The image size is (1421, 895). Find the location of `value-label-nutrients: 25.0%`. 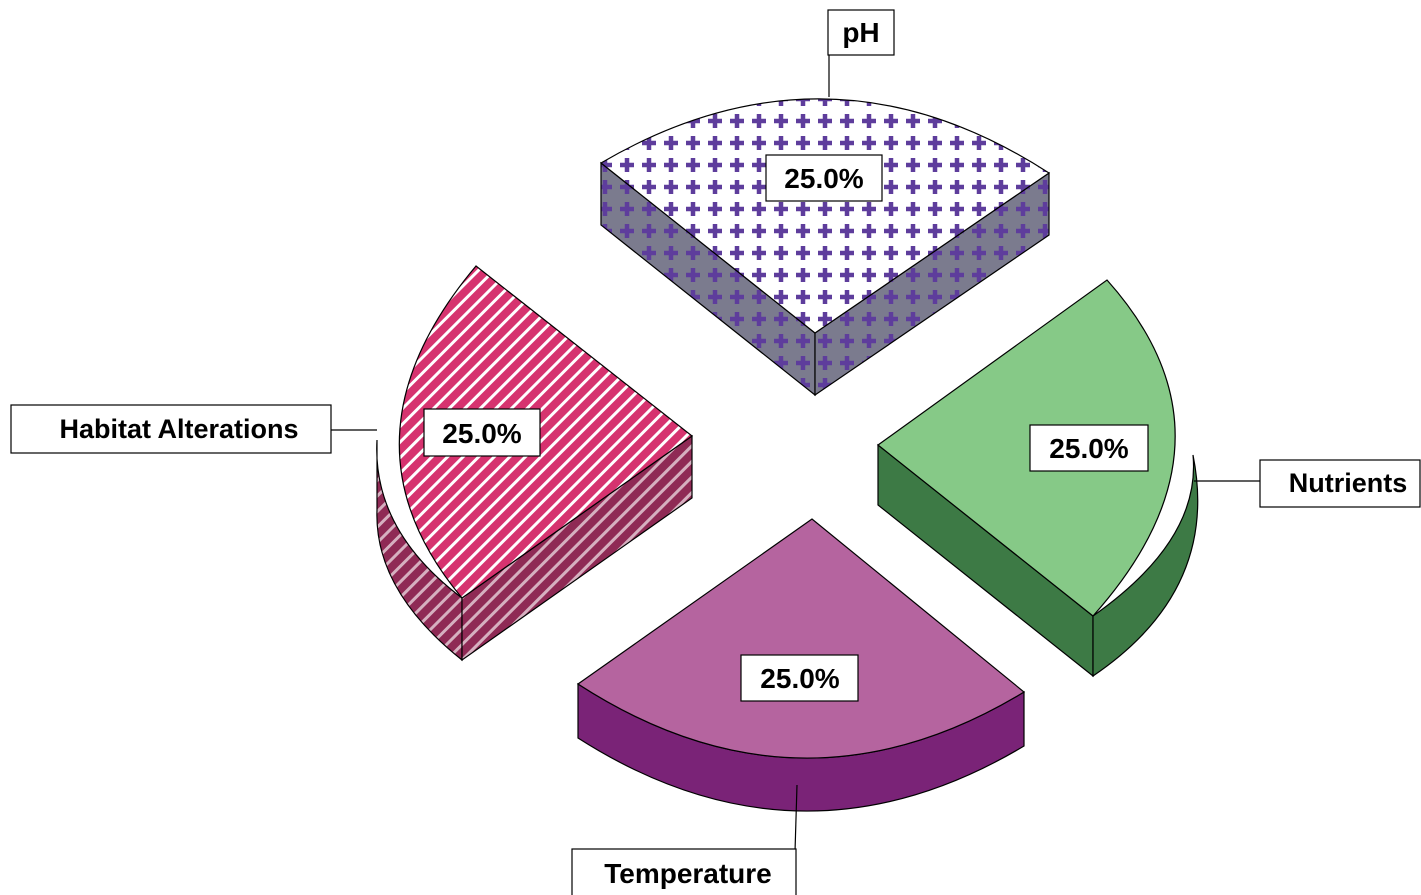

value-label-nutrients: 25.0% is located at coordinates (1089, 448).